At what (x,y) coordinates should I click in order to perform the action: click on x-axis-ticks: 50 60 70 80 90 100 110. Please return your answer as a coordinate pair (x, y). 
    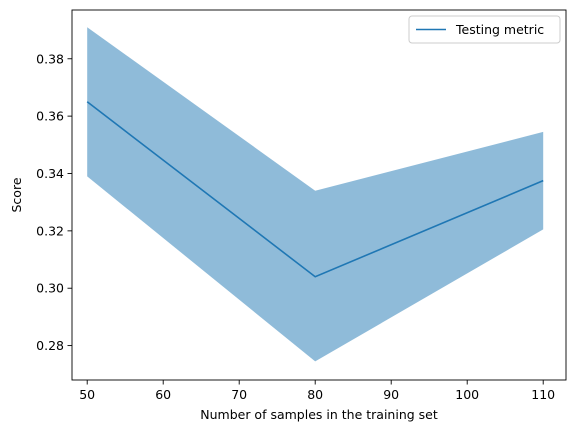
    Looking at the image, I should click on (317, 391).